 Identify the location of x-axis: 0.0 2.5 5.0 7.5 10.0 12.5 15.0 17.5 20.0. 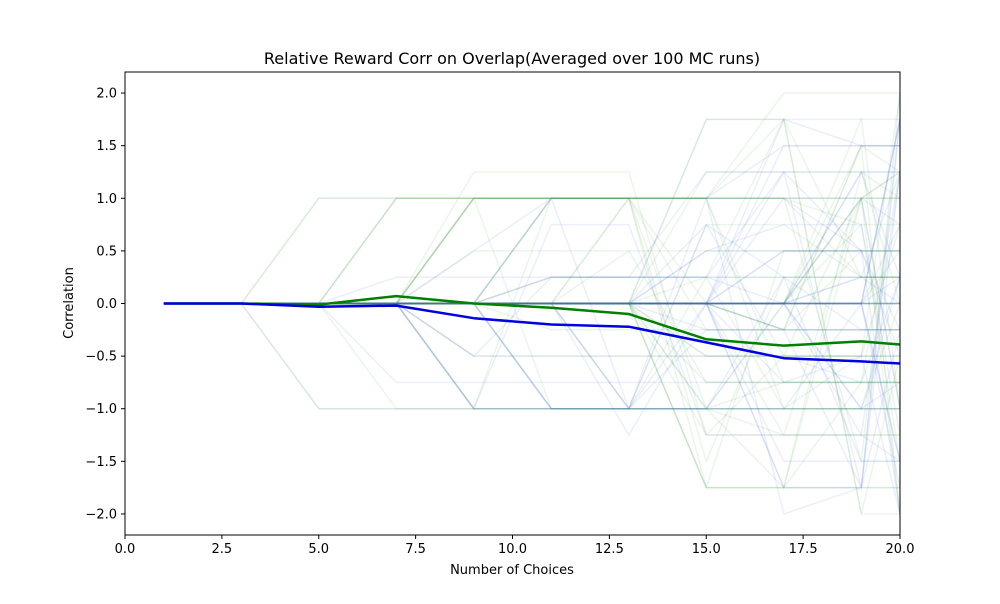
(515, 546).